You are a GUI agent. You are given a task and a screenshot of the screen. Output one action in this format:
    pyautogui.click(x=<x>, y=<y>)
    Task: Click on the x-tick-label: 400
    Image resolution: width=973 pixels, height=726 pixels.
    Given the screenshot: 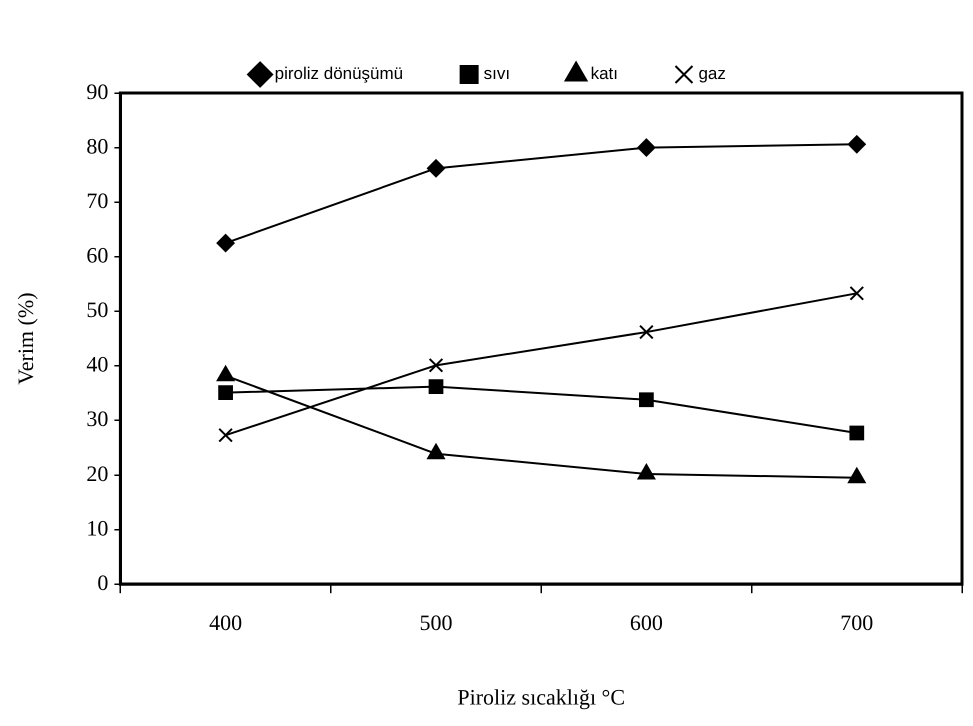 What is the action you would take?
    pyautogui.click(x=225, y=623)
    